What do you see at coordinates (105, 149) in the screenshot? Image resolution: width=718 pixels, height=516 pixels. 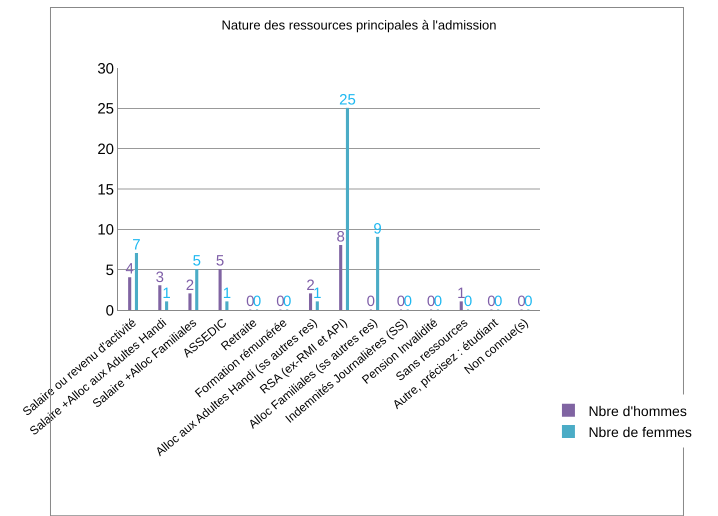 I see `y-tick-label: 20` at bounding box center [105, 149].